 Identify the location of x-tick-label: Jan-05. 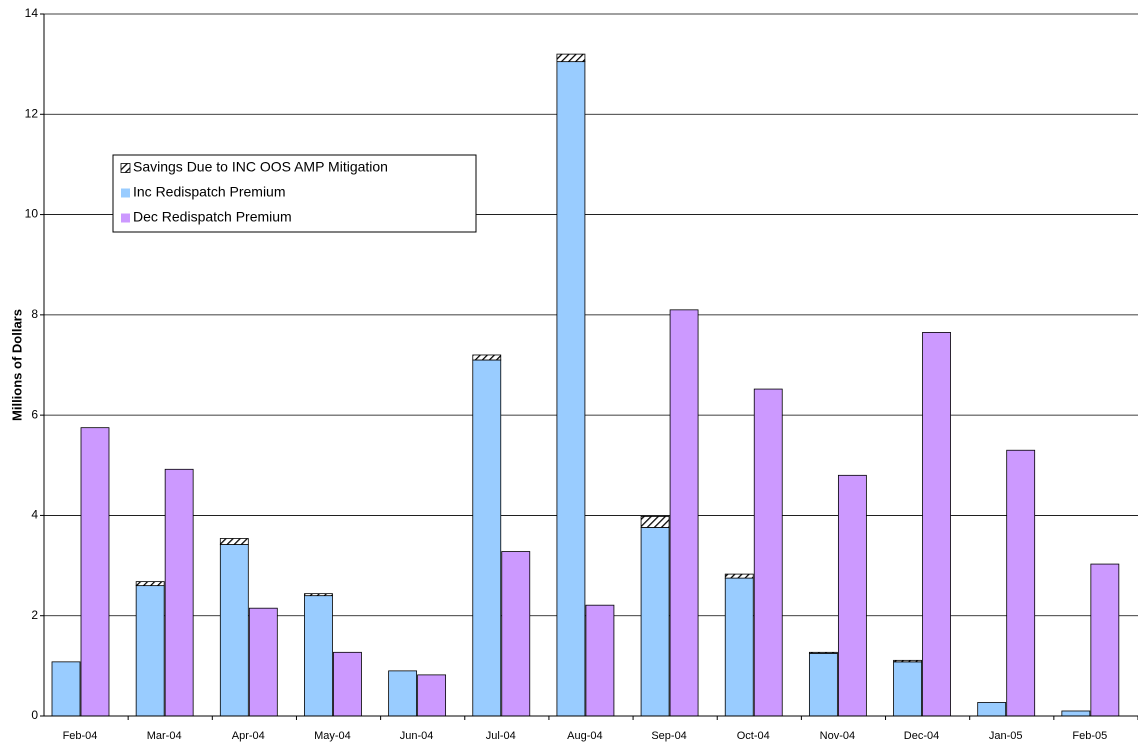
(1006, 736).